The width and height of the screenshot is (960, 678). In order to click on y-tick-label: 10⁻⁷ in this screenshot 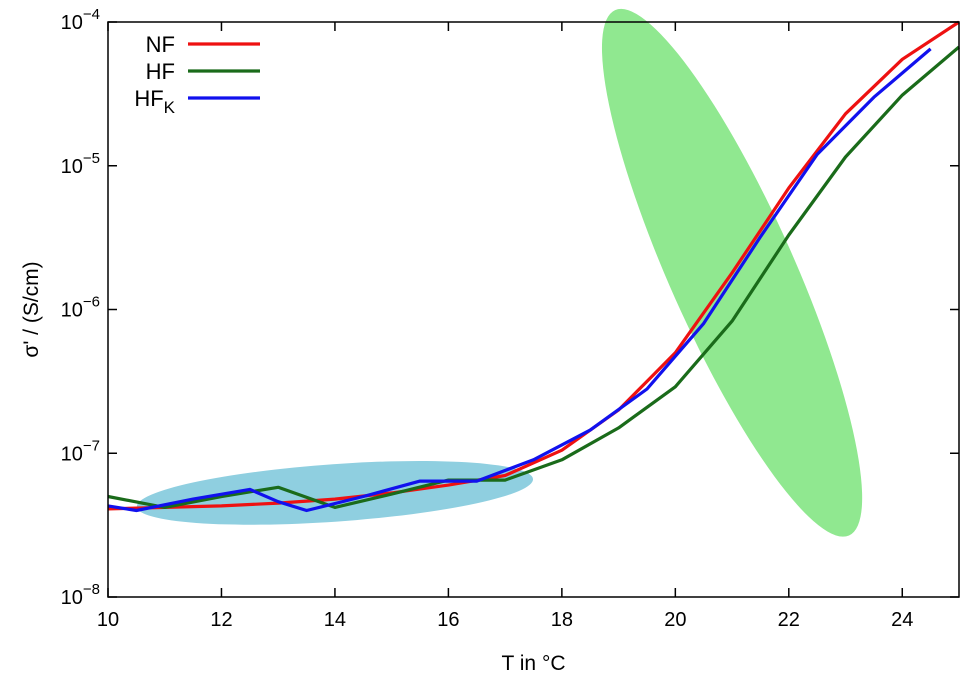, I will do `click(80, 451)`.